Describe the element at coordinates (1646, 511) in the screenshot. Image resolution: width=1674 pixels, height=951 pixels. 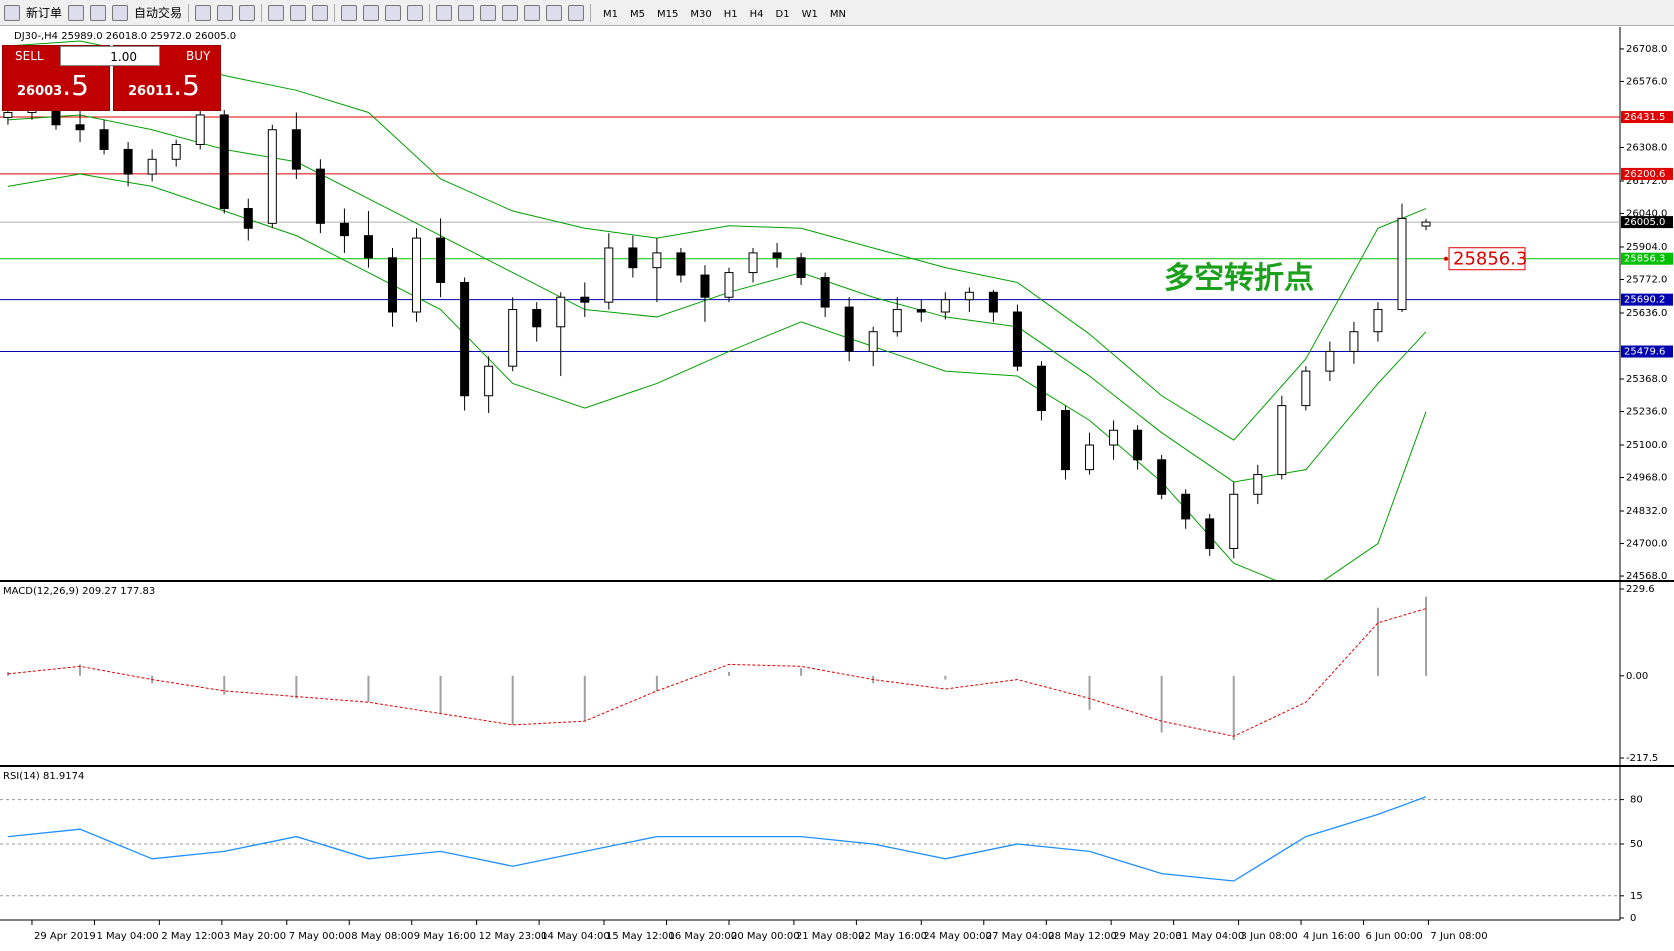
I see `y-tick-label: 24832.0` at that location.